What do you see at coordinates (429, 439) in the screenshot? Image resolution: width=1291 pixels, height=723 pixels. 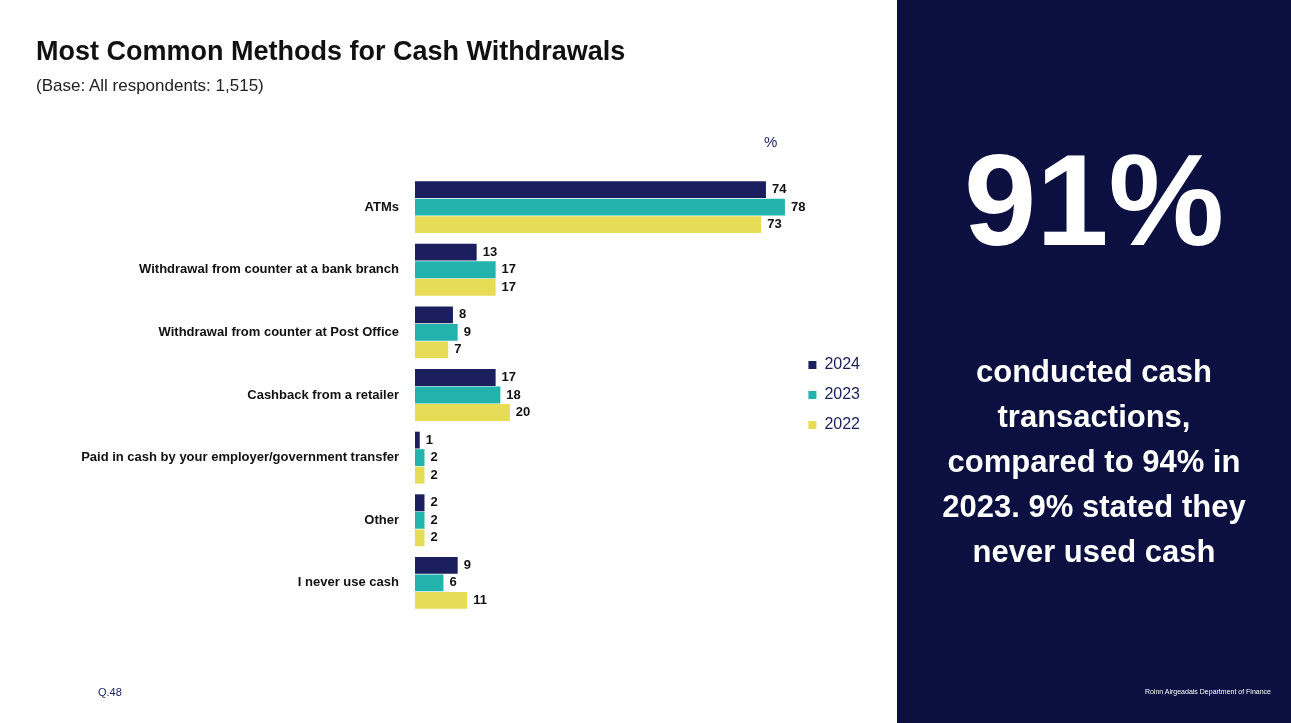 I see `data-label: 1` at bounding box center [429, 439].